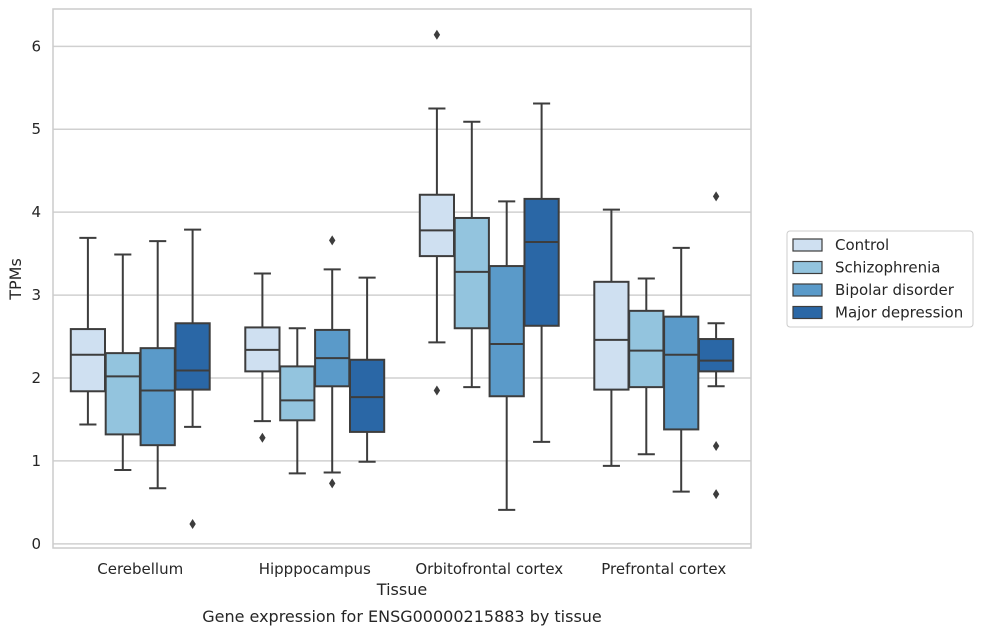 Image resolution: width=983 pixels, height=634 pixels. Describe the element at coordinates (887, 268) in the screenshot. I see `legend-label: Schizophrenia` at that location.